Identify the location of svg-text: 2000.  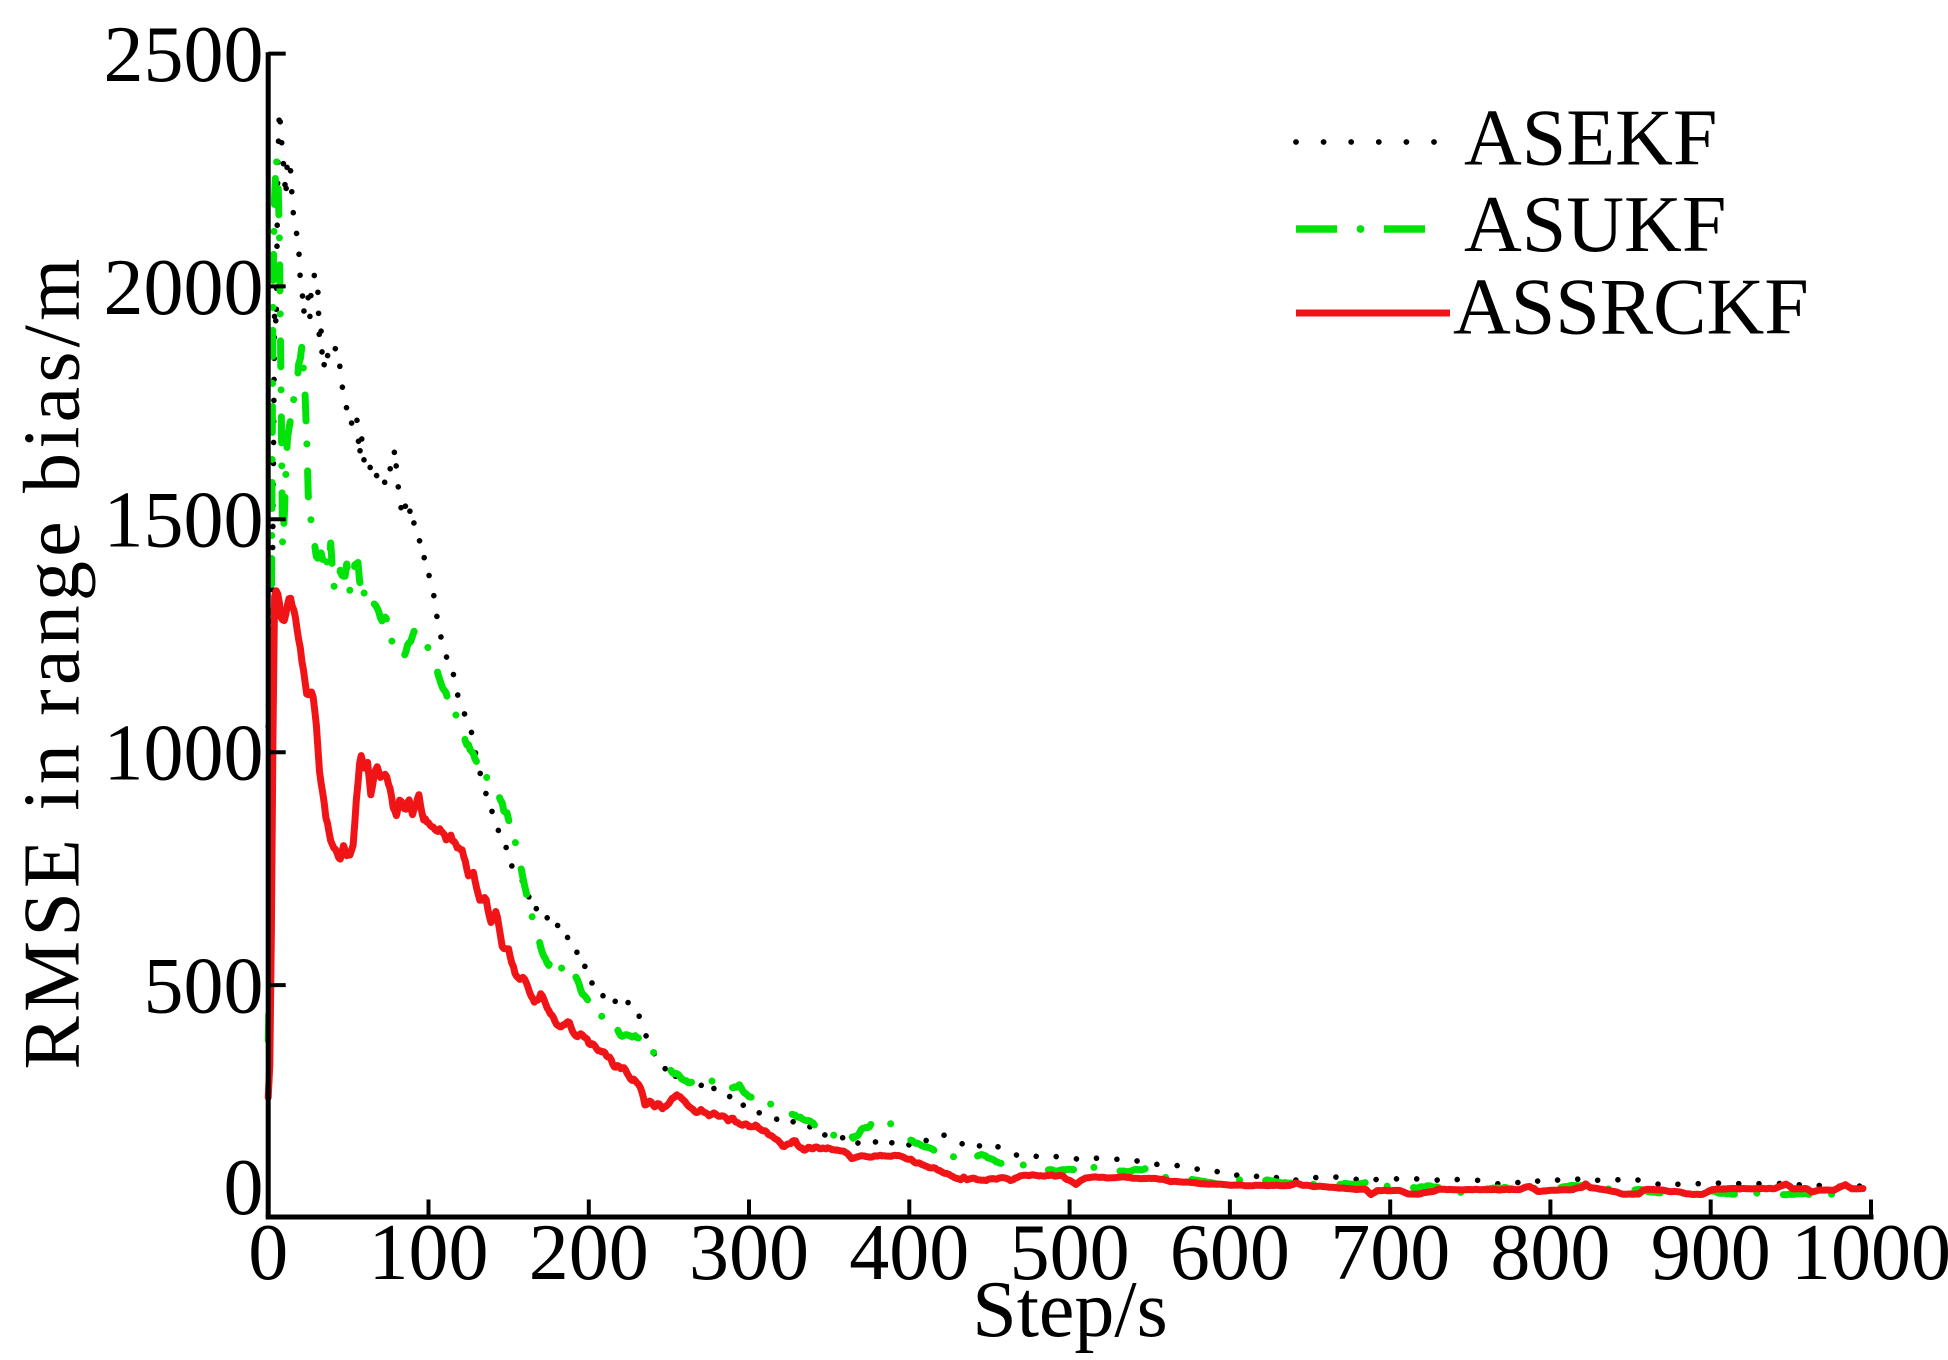
(184, 288).